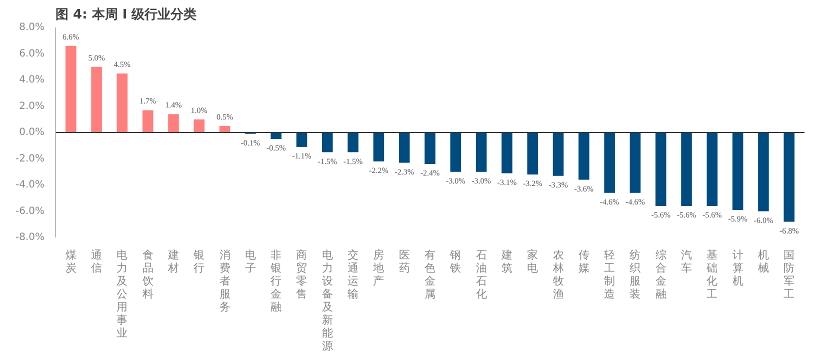  What do you see at coordinates (763, 261) in the screenshot?
I see `x-tick-label: 机械` at bounding box center [763, 261].